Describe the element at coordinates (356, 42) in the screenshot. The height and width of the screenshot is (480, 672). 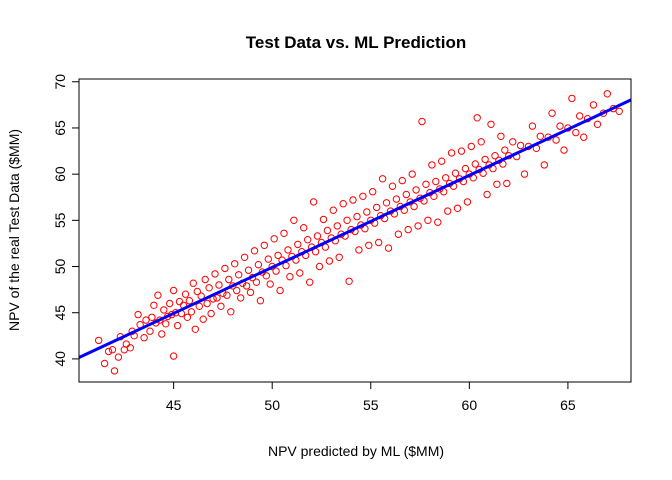
I see `chart-title: Test Data vs. ML Prediction` at that location.